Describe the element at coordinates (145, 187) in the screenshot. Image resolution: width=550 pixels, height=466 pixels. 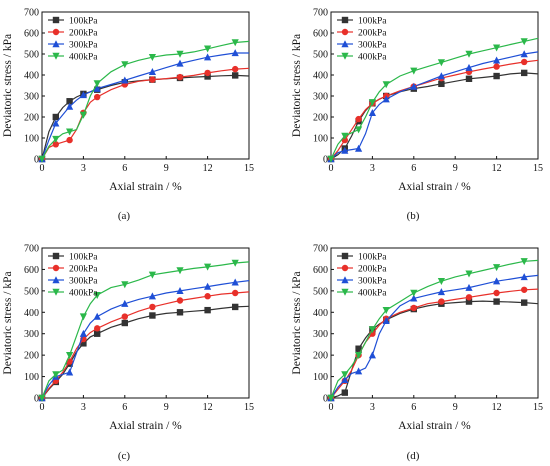
I see `x-axis-label: Axial strain / %` at that location.